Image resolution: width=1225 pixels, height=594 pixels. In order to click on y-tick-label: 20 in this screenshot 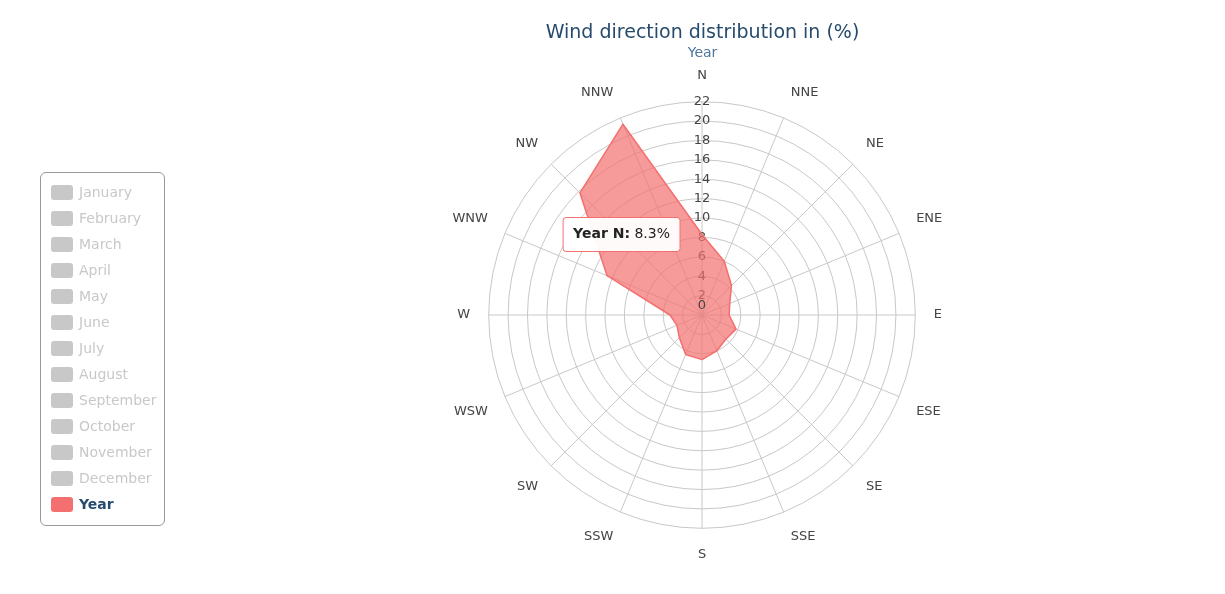, I will do `click(702, 120)`.